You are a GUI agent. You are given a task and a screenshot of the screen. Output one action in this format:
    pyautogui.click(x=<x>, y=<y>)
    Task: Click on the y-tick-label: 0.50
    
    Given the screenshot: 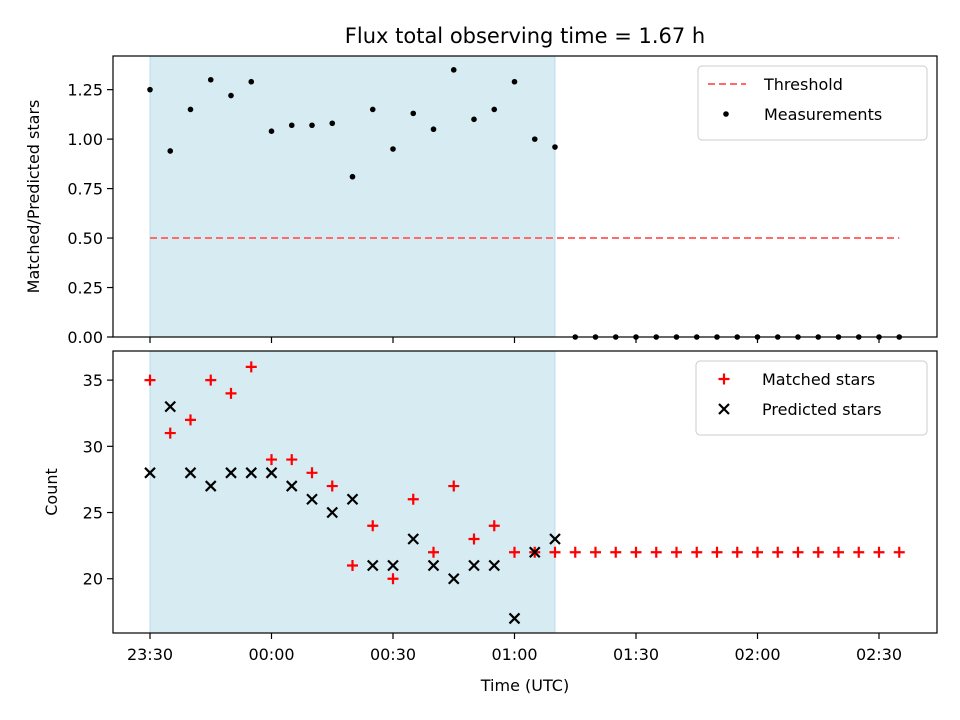 What is the action you would take?
    pyautogui.click(x=85, y=238)
    